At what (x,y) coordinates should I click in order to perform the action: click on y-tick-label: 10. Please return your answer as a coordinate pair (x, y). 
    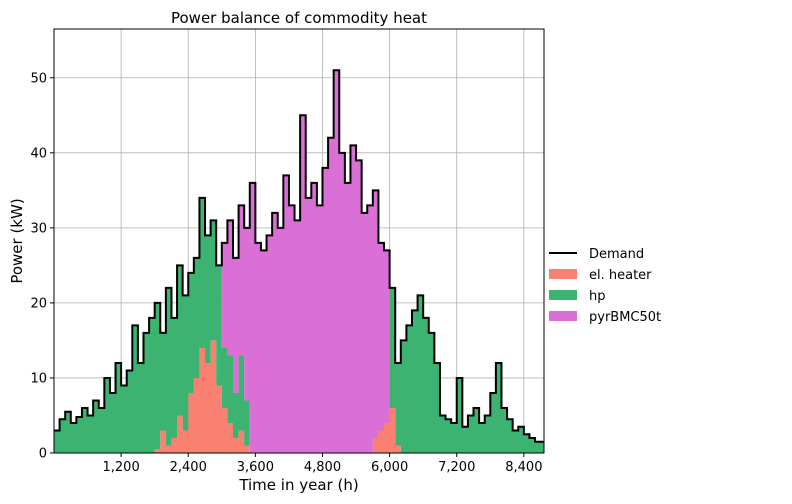
    Looking at the image, I should click on (38, 378).